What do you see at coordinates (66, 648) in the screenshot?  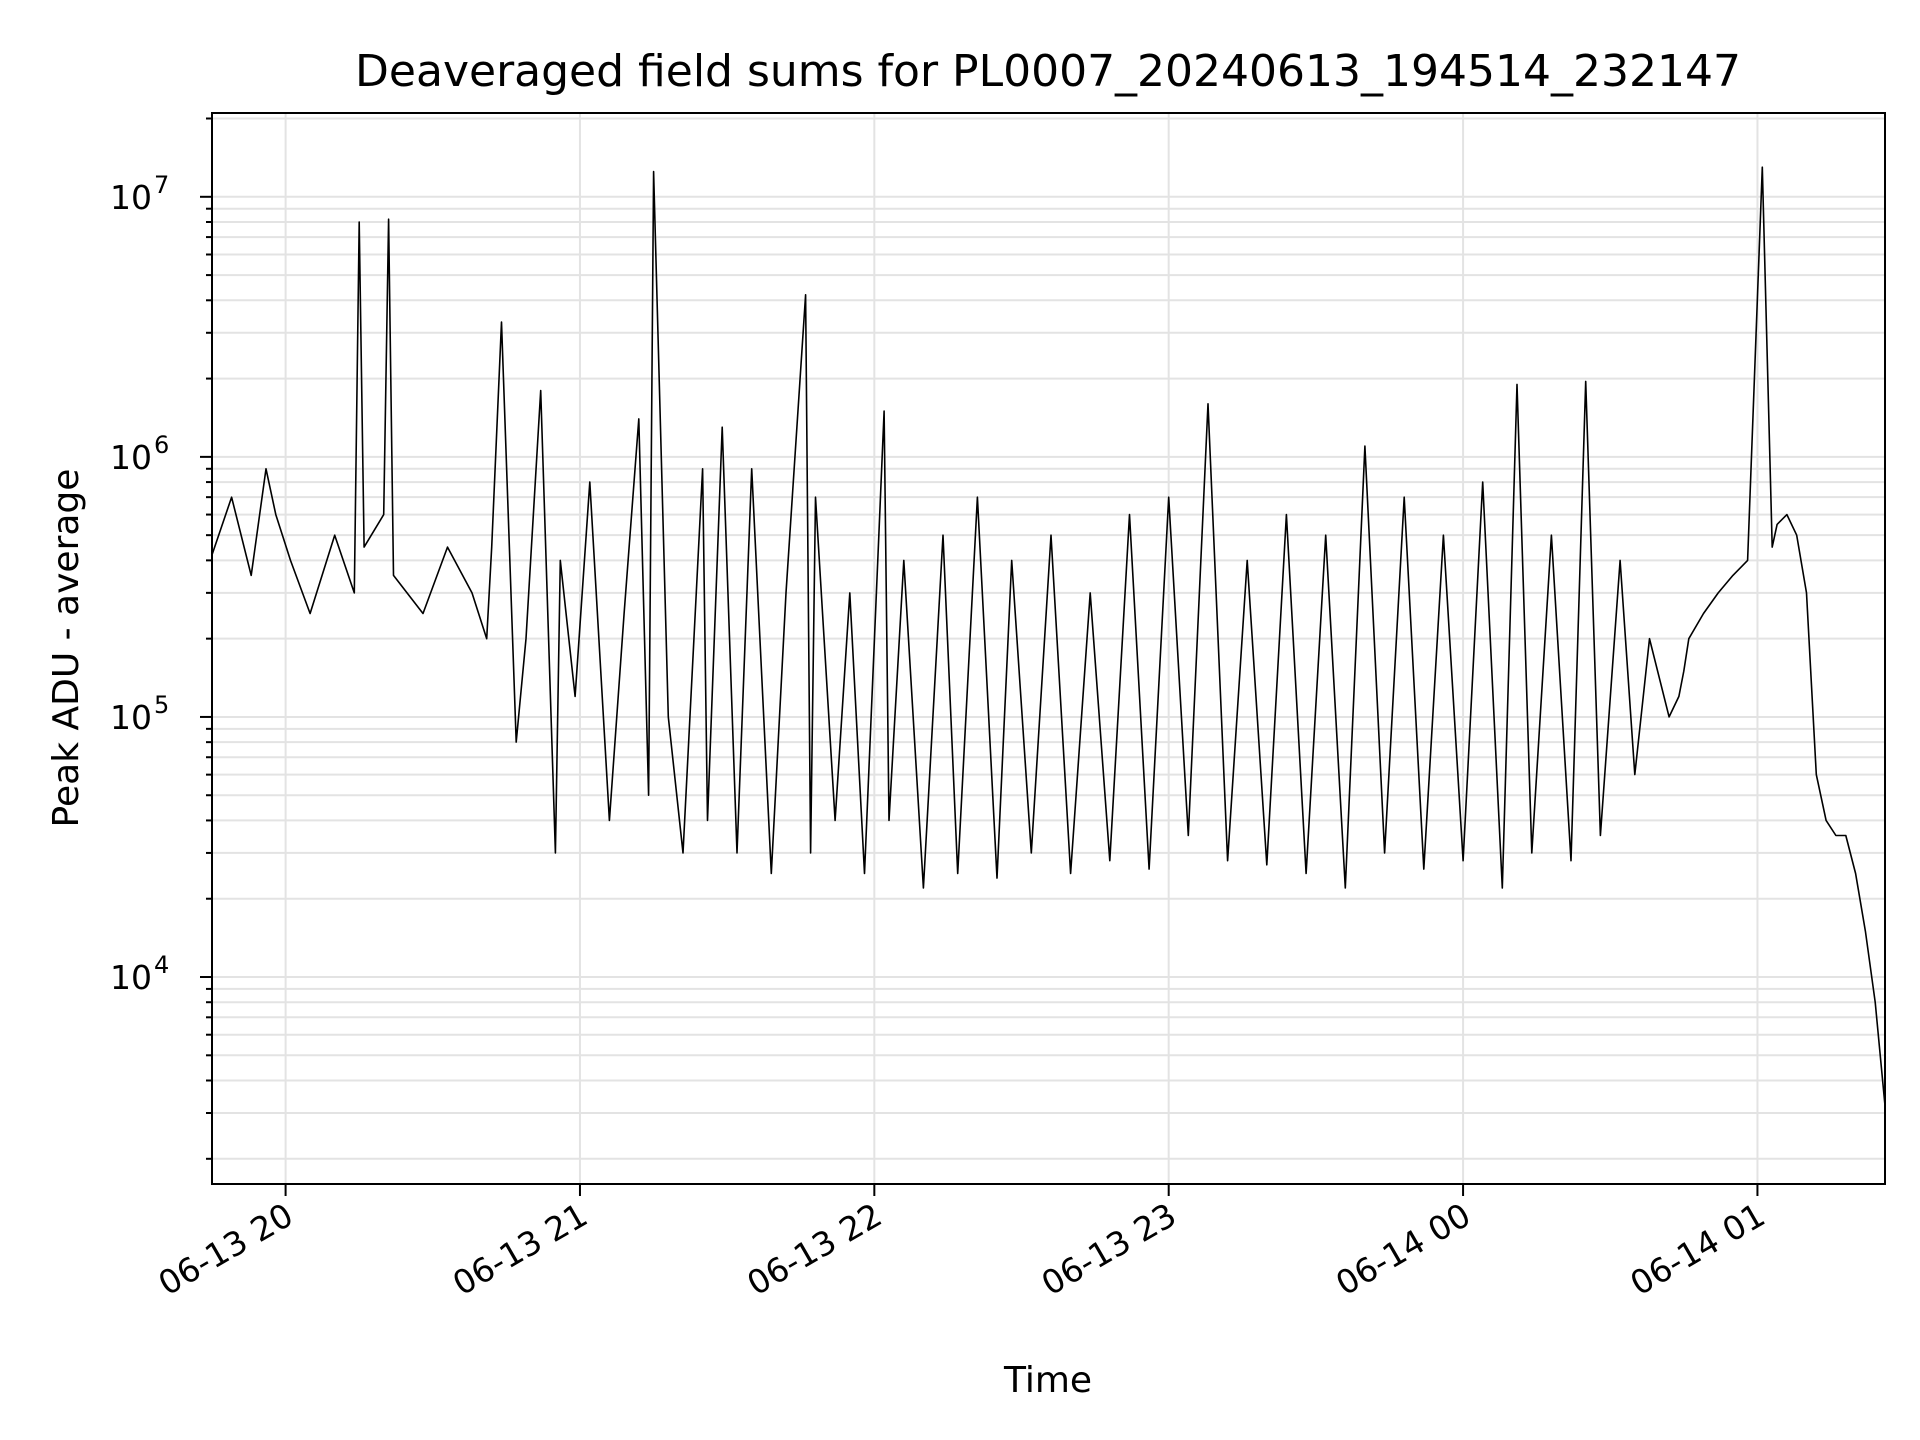 I see `y-axis-label: Peak ADU - average` at bounding box center [66, 648].